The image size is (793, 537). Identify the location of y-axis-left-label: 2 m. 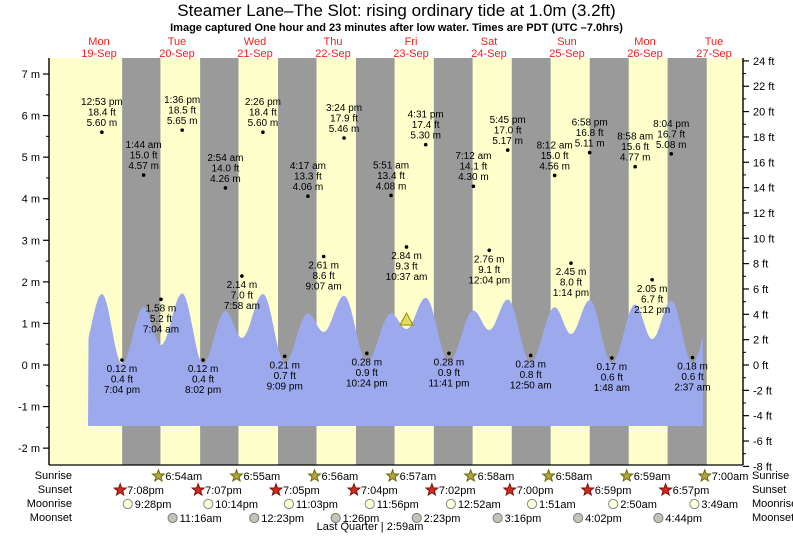
(31, 283).